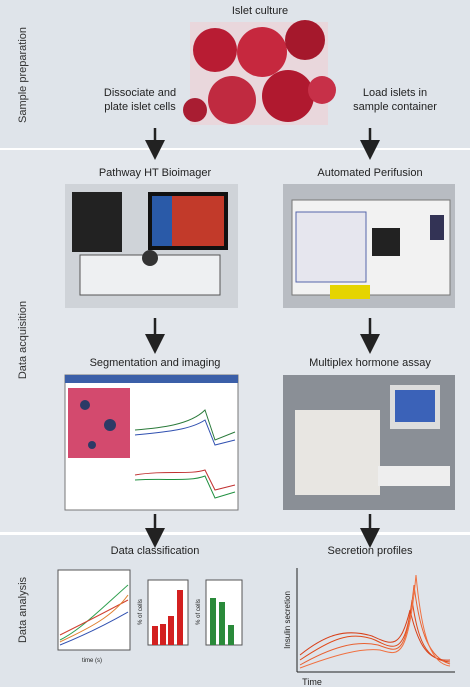  Describe the element at coordinates (312, 682) in the screenshot. I see `axis-label: Time` at that location.